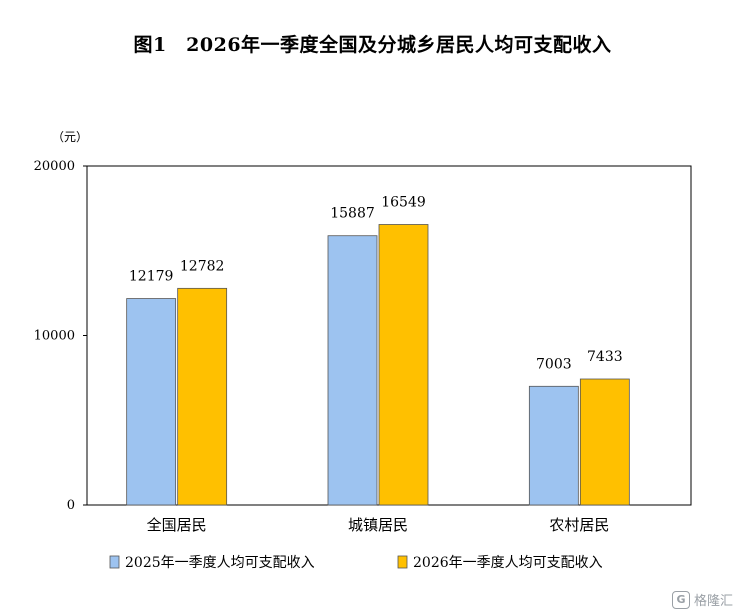 The height and width of the screenshot is (615, 745). What do you see at coordinates (356, 563) in the screenshot?
I see `legend: 2025年一季度人均可支配收入 2026年一季度人均可支配收入` at bounding box center [356, 563].